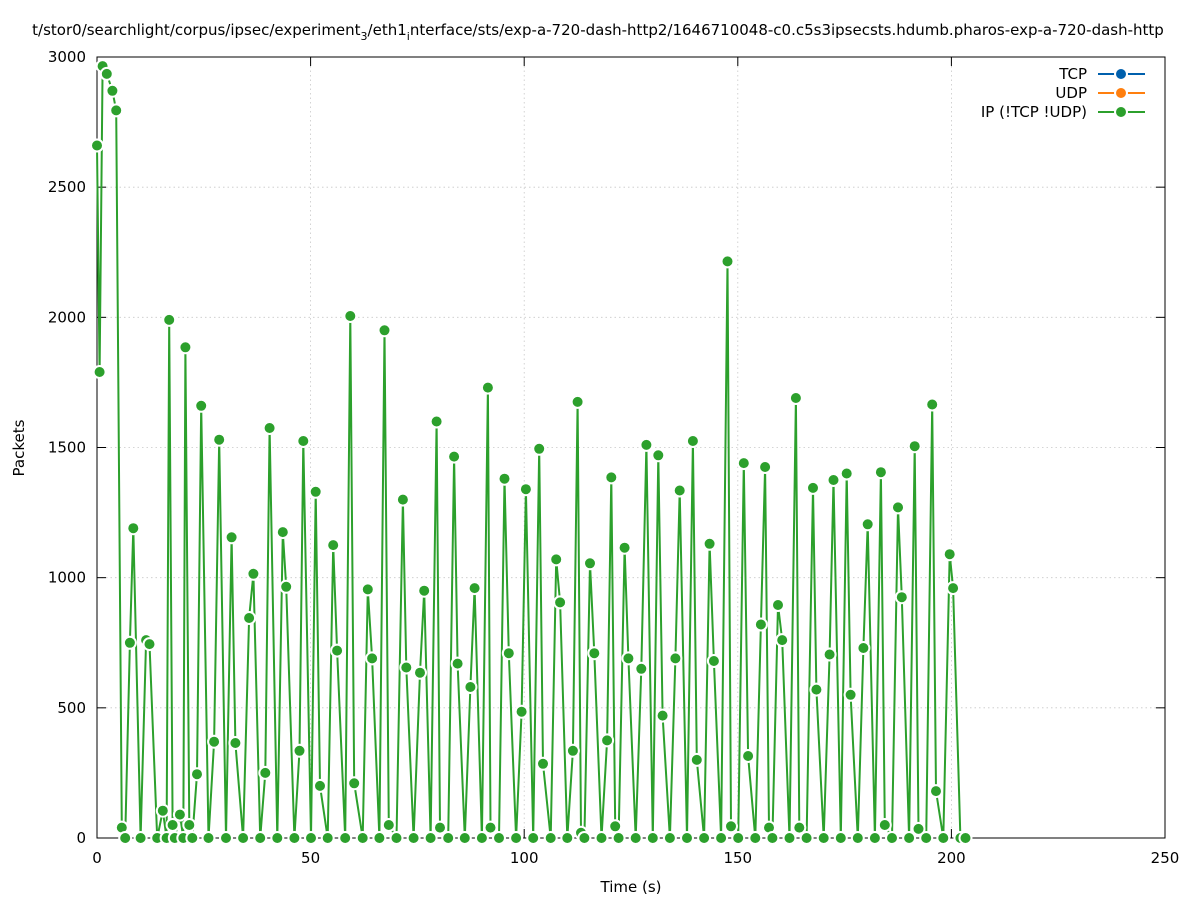 The height and width of the screenshot is (900, 1197). Describe the element at coordinates (19, 447) in the screenshot. I see `y-axis-label: Packets` at that location.